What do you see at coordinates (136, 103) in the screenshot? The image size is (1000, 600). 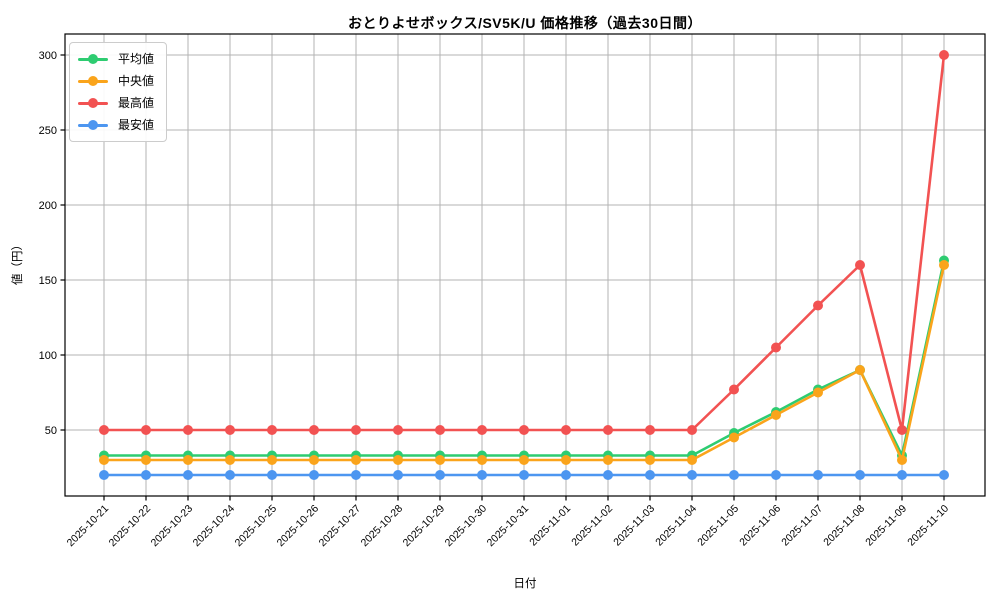 I see `legend-label: 最高値` at bounding box center [136, 103].